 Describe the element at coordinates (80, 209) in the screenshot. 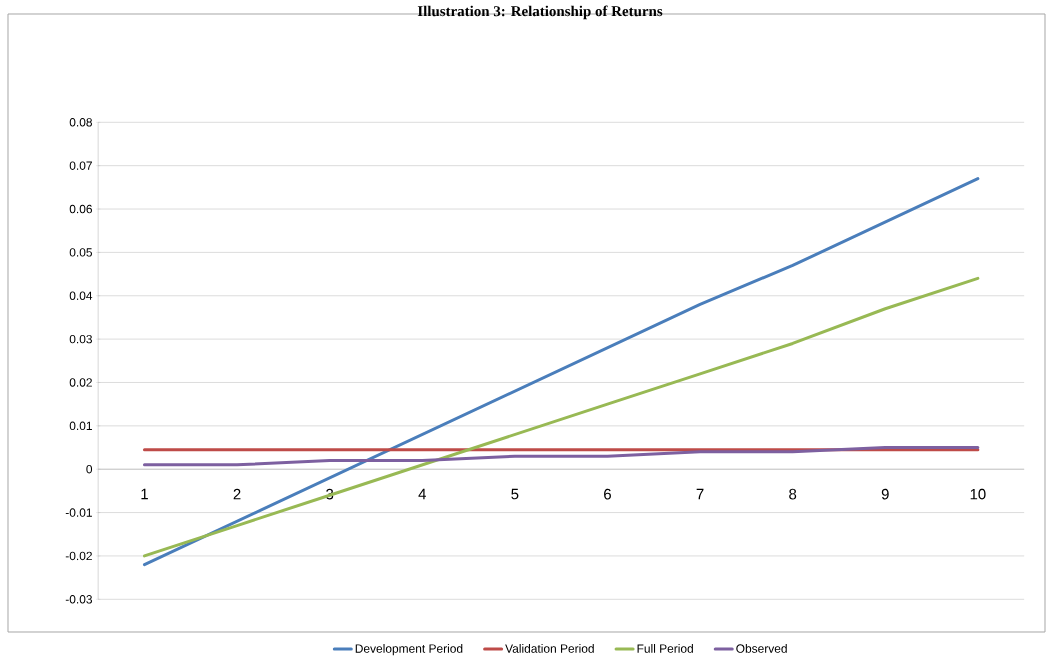

I see `y-tick-label: 0.06` at that location.